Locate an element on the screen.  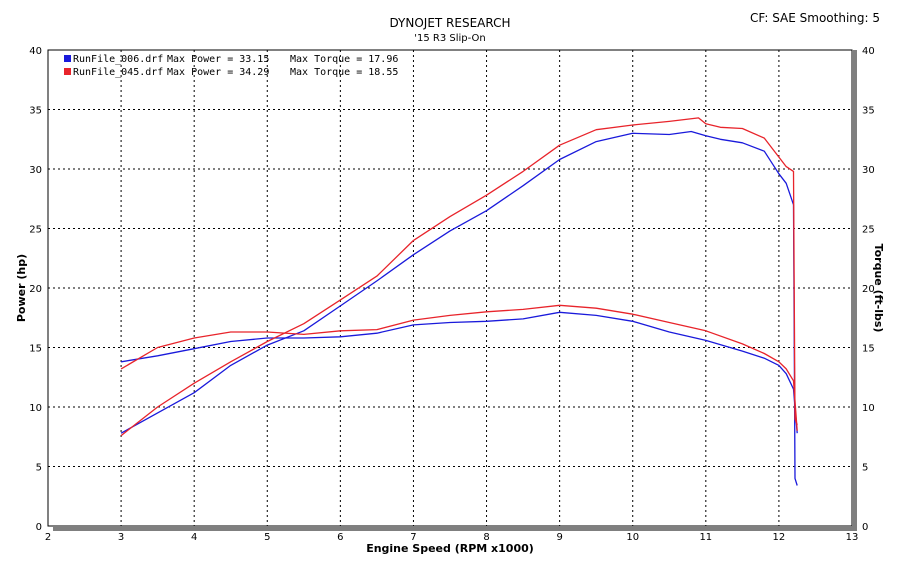
legend-run006-file: RunFile_006.drf is located at coordinates (118, 59).